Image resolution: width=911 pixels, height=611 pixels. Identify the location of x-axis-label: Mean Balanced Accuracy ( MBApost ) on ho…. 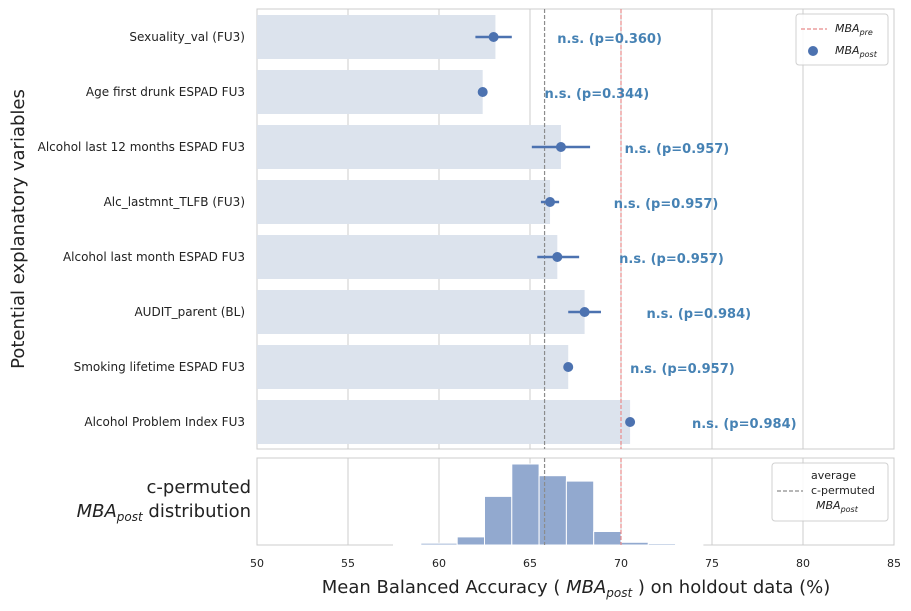
(576, 588).